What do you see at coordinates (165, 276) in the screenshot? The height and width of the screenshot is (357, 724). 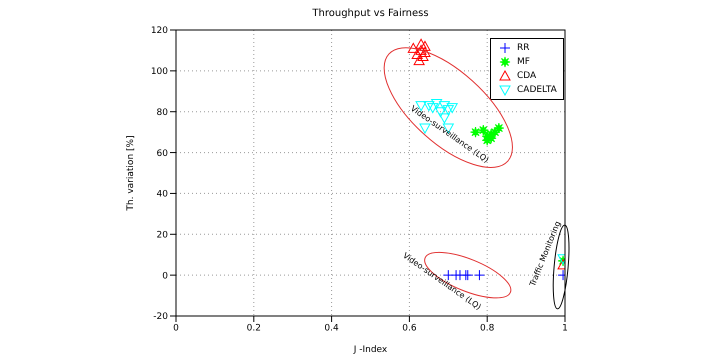 I see `y-tick-label: 0` at bounding box center [165, 276].